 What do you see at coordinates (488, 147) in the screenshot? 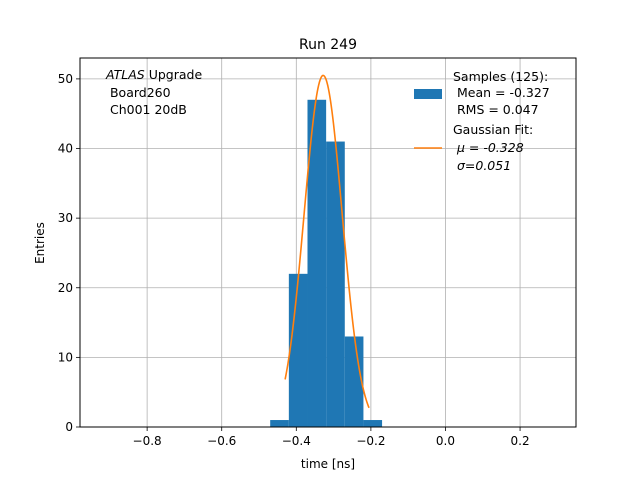
I see `legend-fit-mu: μ = -0.328` at bounding box center [488, 147].